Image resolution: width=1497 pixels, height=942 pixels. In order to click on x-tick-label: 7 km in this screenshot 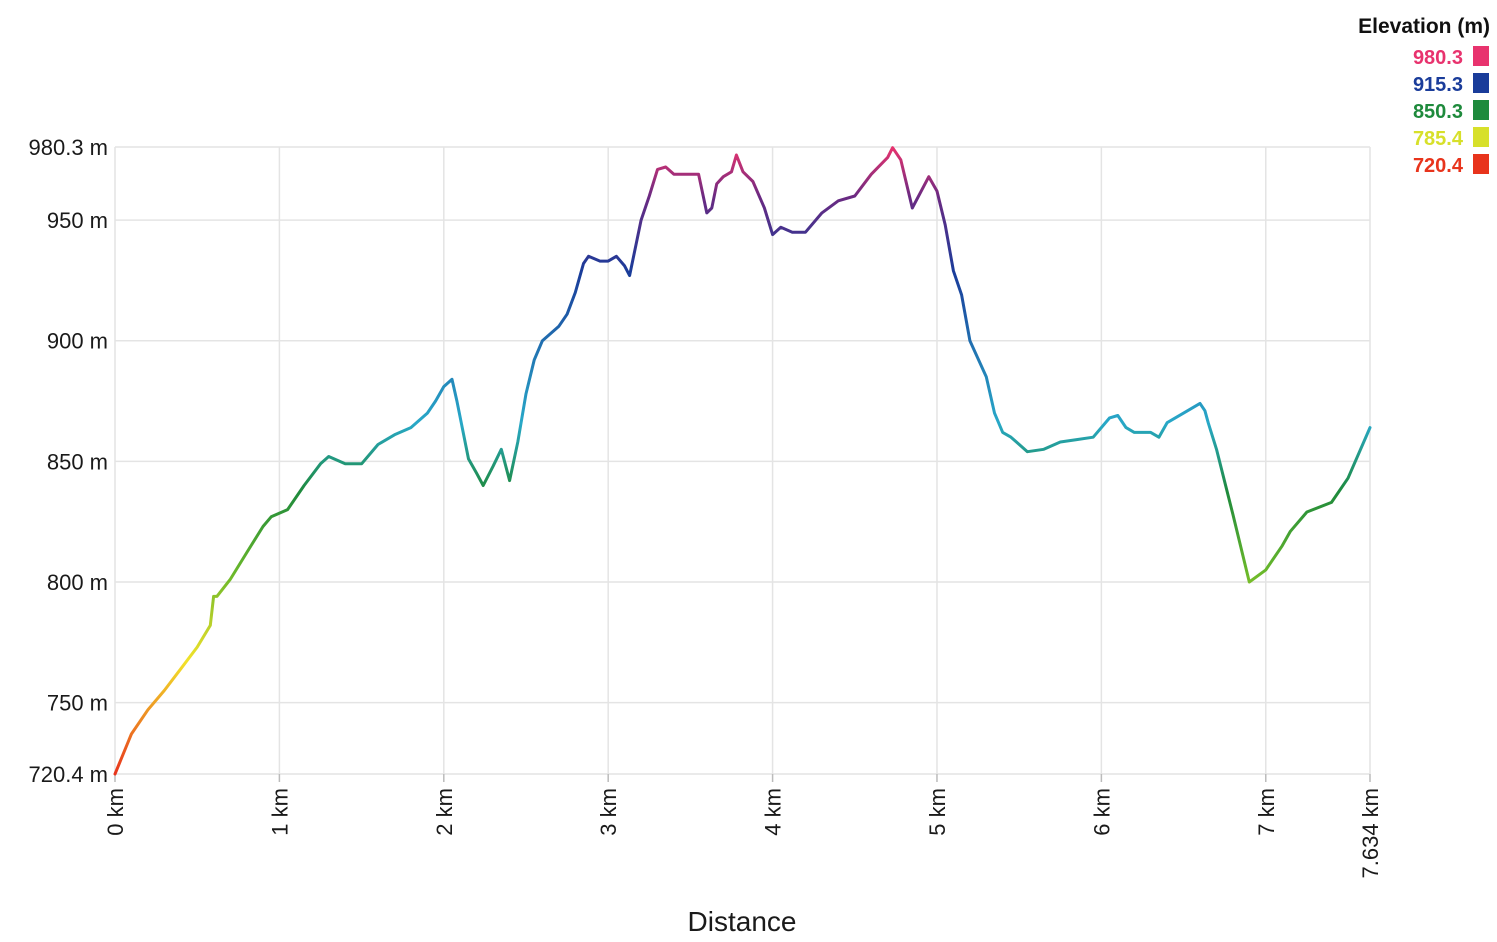, I will do `click(1266, 812)`.